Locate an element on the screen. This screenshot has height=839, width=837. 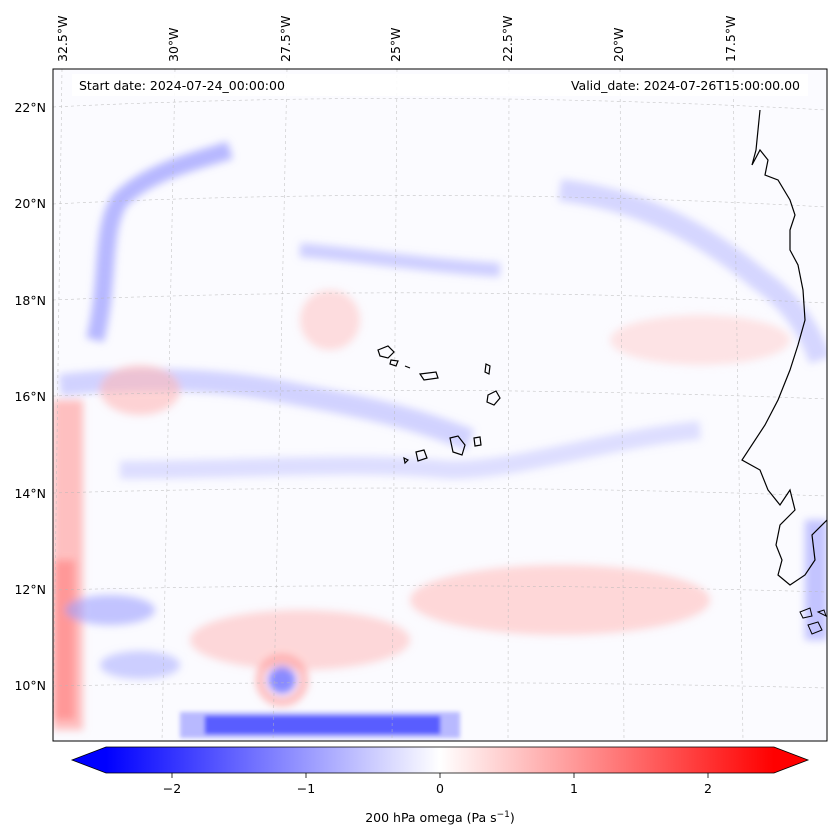
colorbar-tick-label-neg1: −1 is located at coordinates (306, 788).